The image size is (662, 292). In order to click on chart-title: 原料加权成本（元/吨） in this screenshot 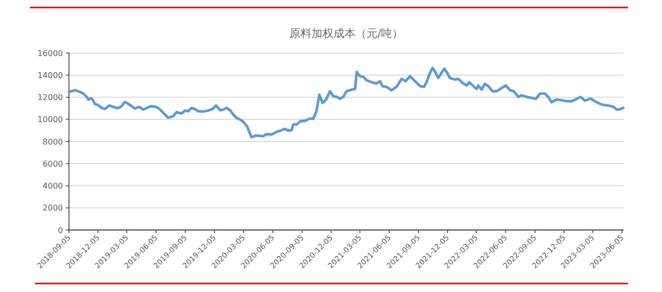, I will do `click(346, 33)`.